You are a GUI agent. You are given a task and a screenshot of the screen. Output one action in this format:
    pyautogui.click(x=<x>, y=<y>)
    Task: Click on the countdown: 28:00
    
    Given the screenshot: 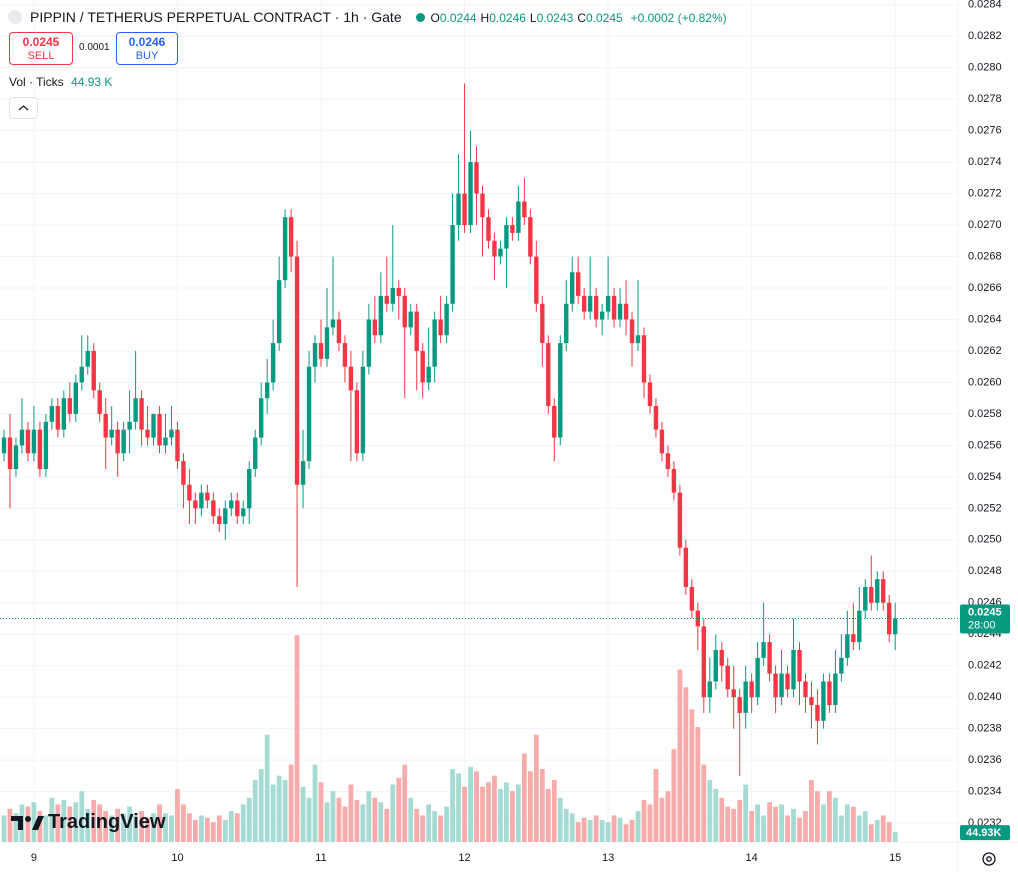 What is the action you would take?
    pyautogui.click(x=982, y=625)
    